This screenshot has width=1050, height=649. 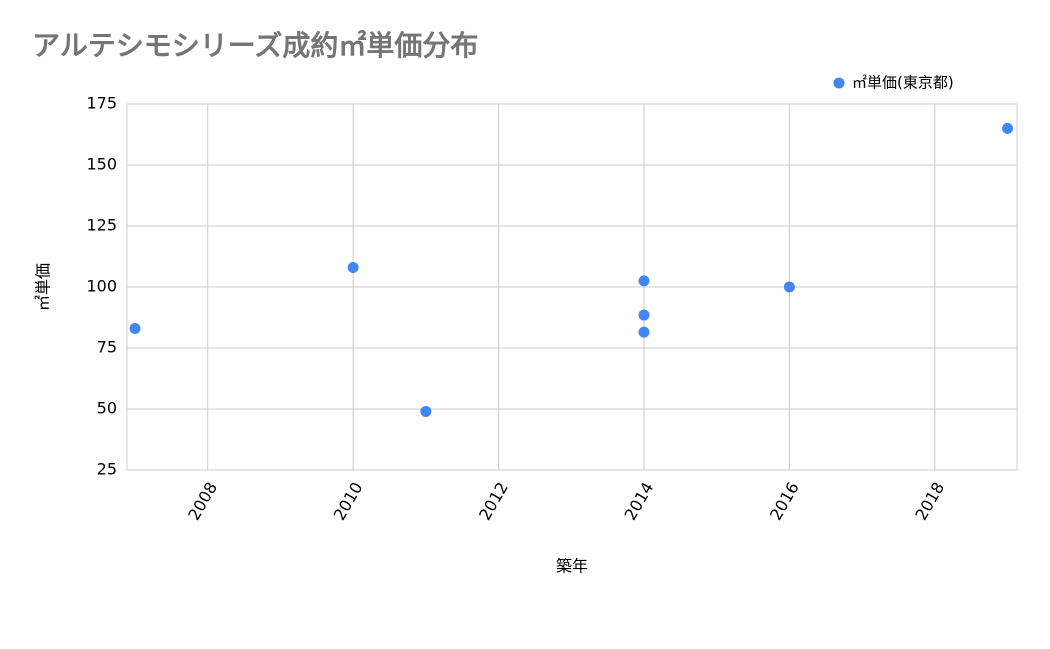 What do you see at coordinates (101, 164) in the screenshot?
I see `y-tick-label: 150` at bounding box center [101, 164].